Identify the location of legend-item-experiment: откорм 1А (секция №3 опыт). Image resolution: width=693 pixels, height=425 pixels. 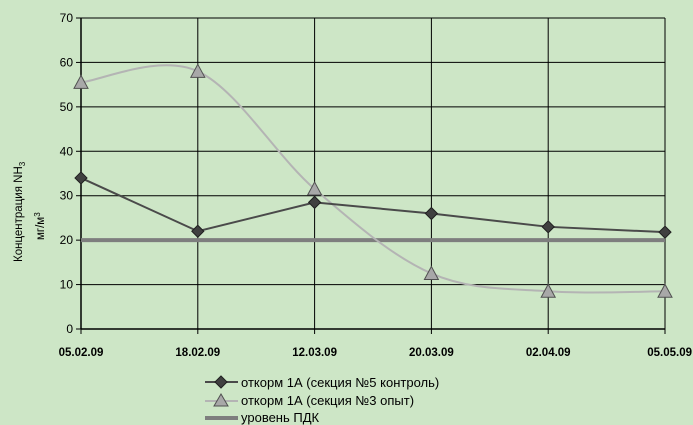
(309, 400).